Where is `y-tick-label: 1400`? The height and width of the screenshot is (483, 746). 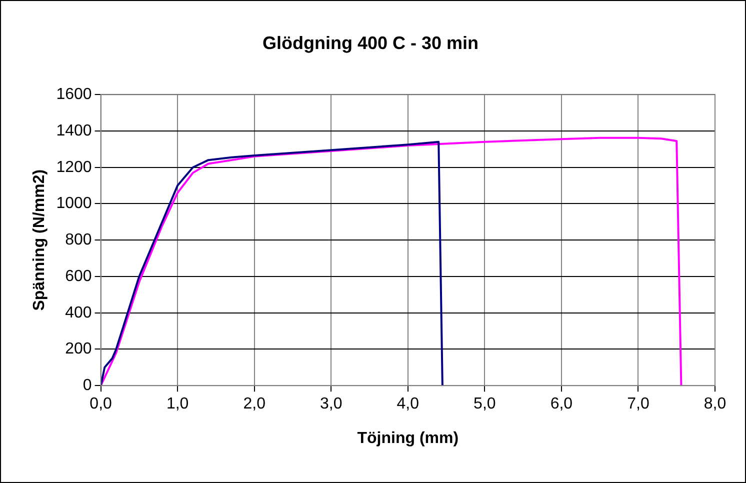
y-tick-label: 1400 is located at coordinates (74, 131).